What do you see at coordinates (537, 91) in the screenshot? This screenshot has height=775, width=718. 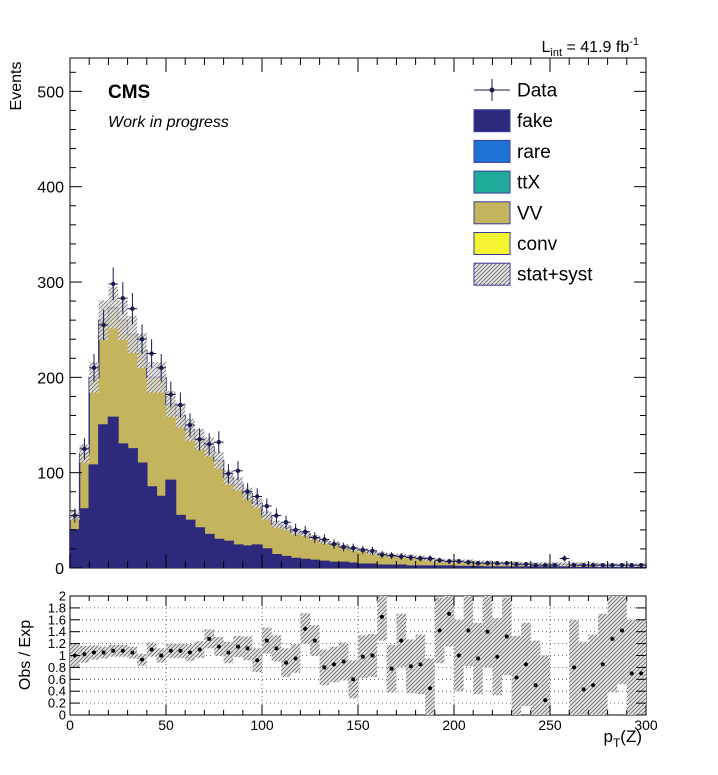 I see `legend-label: Data` at bounding box center [537, 91].